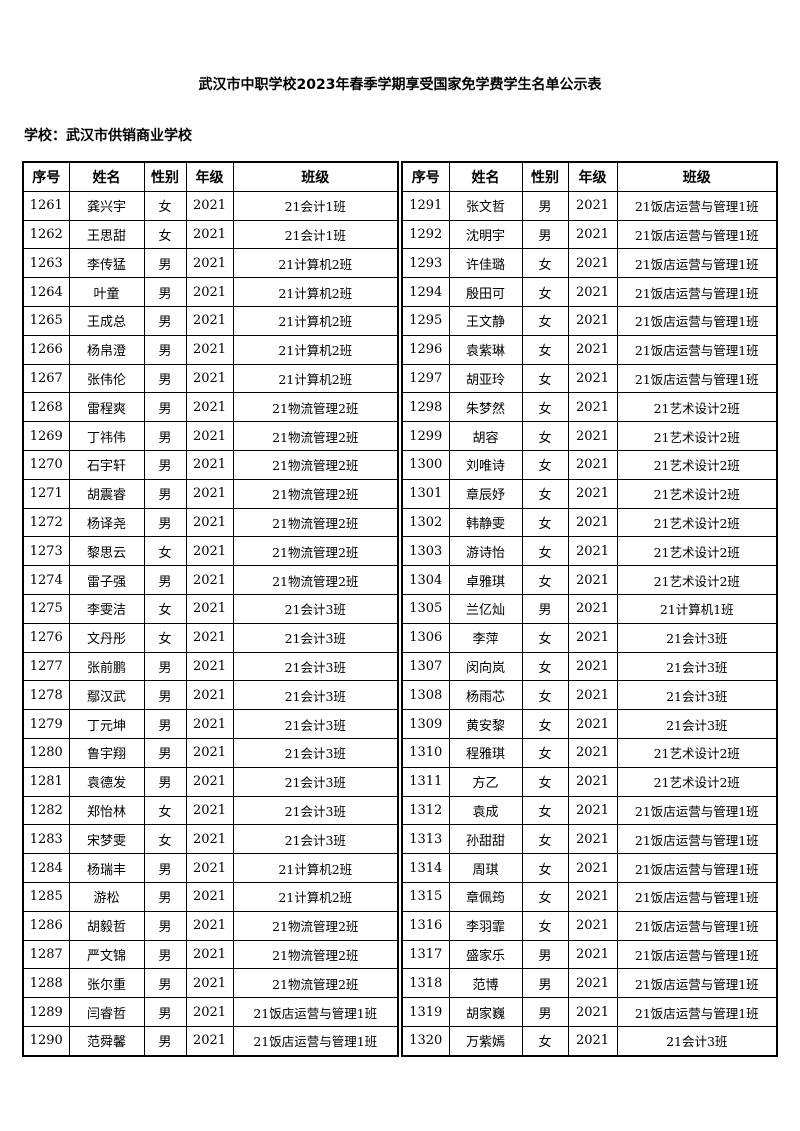 This screenshot has height=1131, width=800. Describe the element at coordinates (589, 695) in the screenshot. I see `table-row: 1308 杨雨芯女 2021 21会计3班` at that location.